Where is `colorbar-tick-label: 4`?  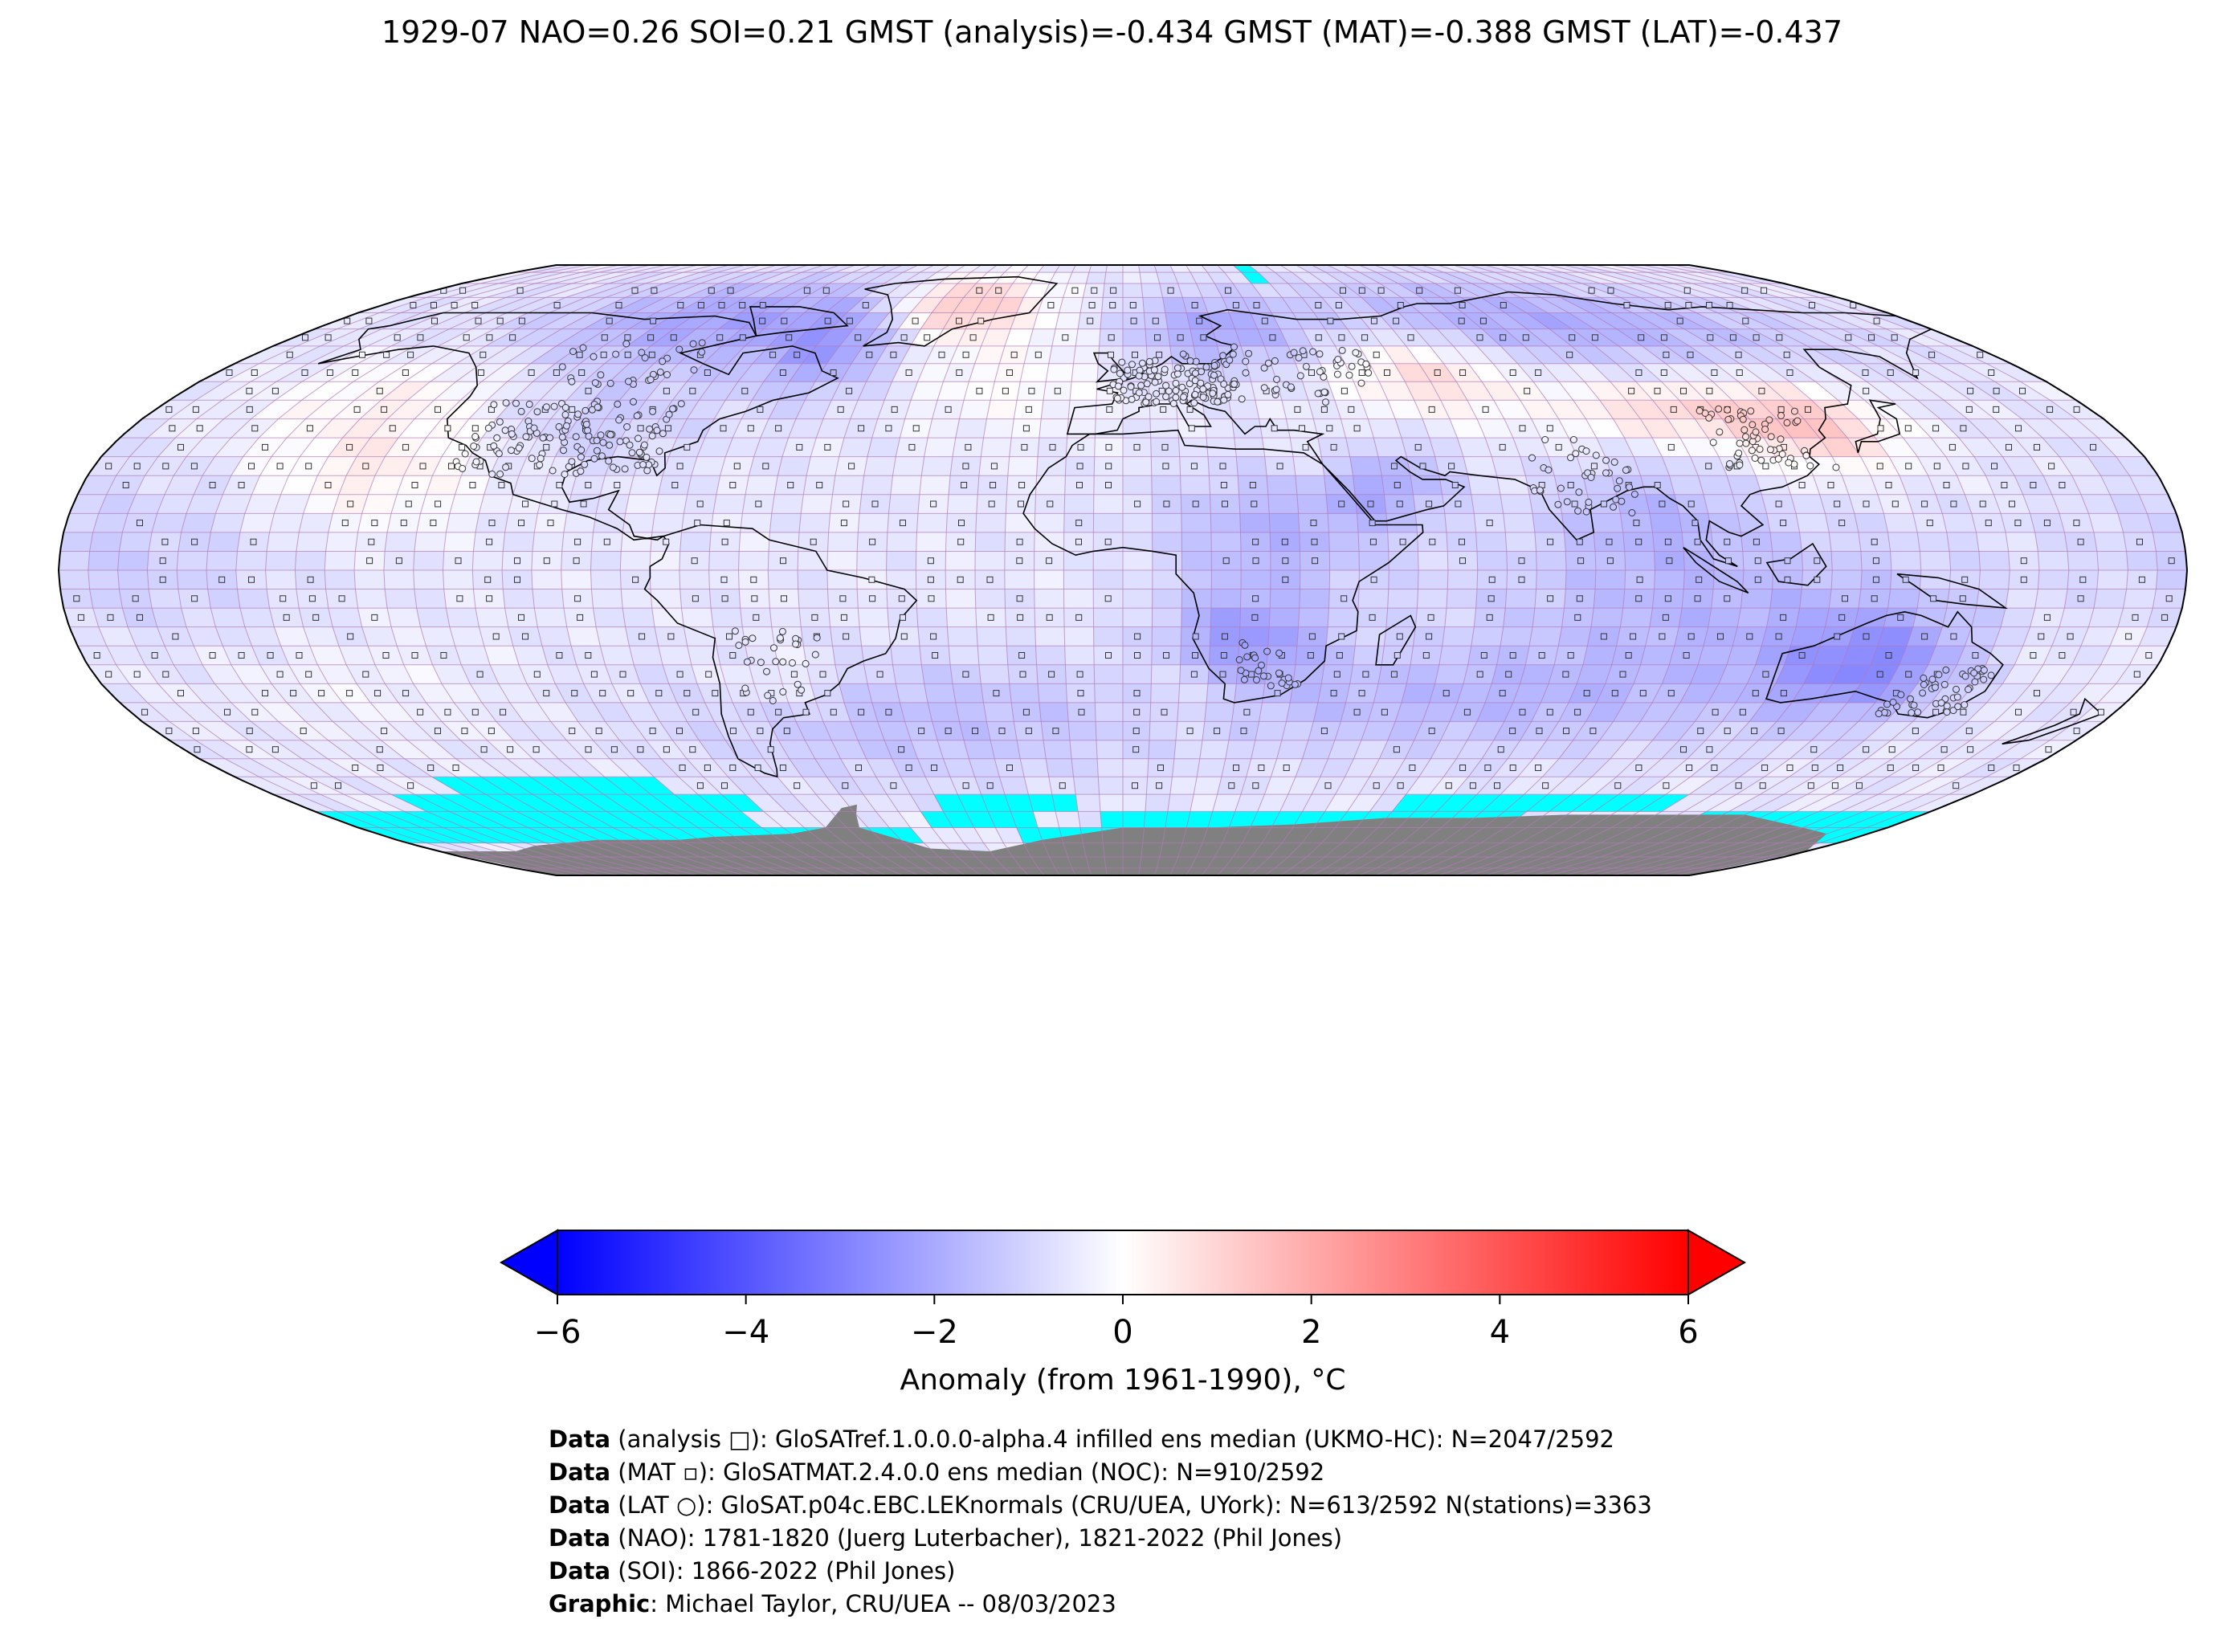
colorbar-tick-label: 4 is located at coordinates (1500, 1332).